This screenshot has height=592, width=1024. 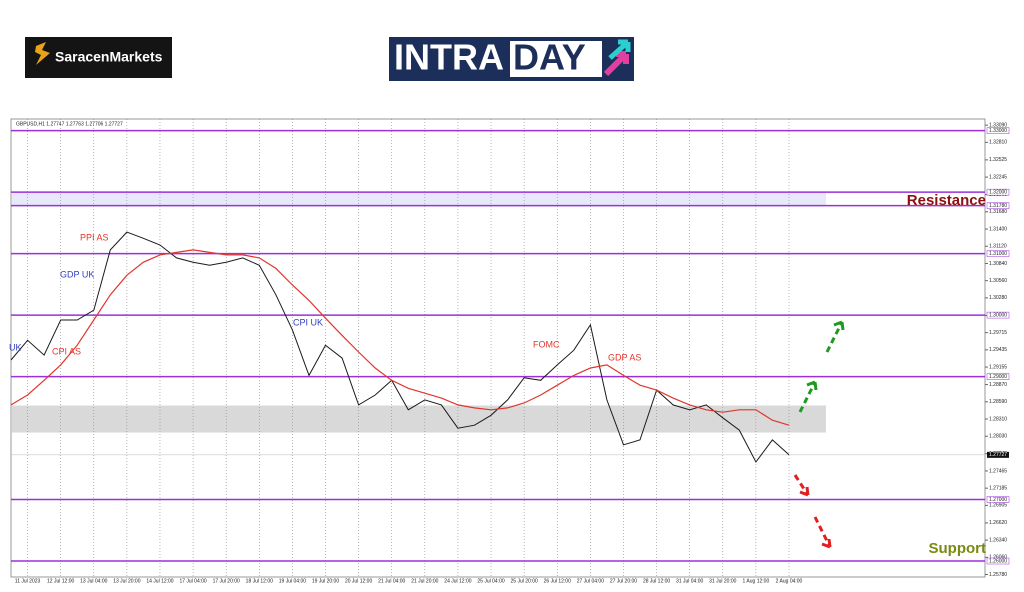 I want to click on x-tick-label: 20 Jul 12:00, so click(x=358, y=581).